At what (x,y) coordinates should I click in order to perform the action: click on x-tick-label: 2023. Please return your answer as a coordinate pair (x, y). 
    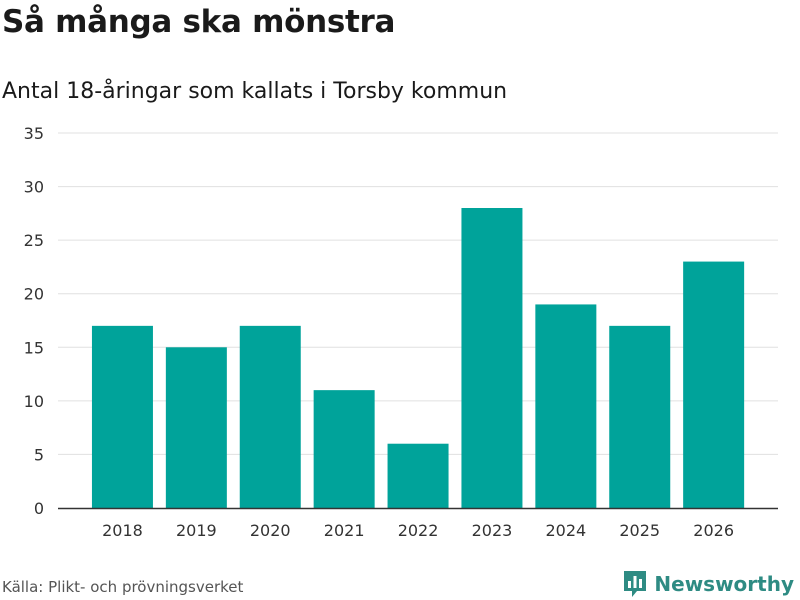
    Looking at the image, I should click on (492, 530).